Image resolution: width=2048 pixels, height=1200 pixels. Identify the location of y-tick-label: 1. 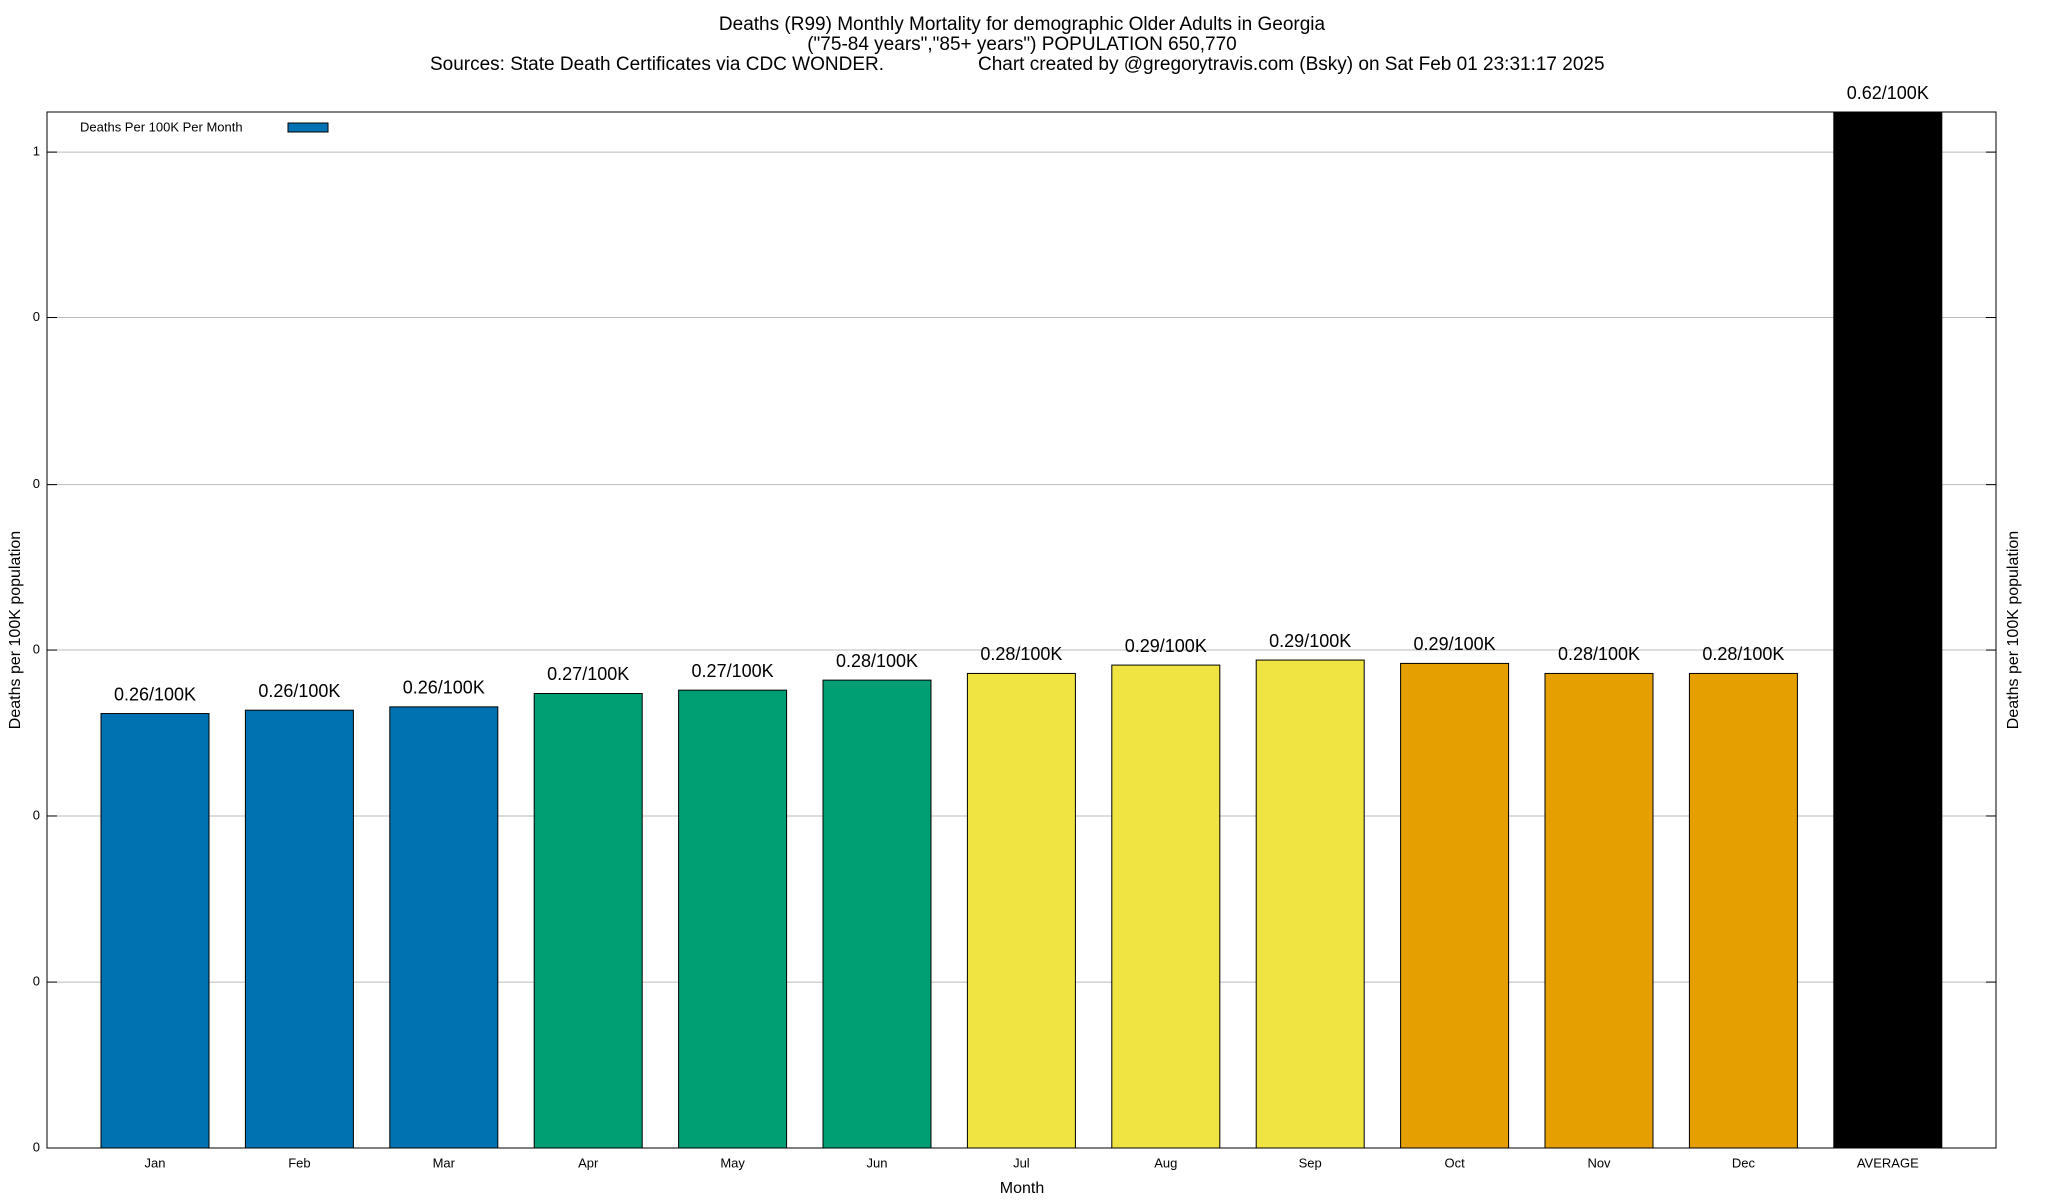
(36, 151).